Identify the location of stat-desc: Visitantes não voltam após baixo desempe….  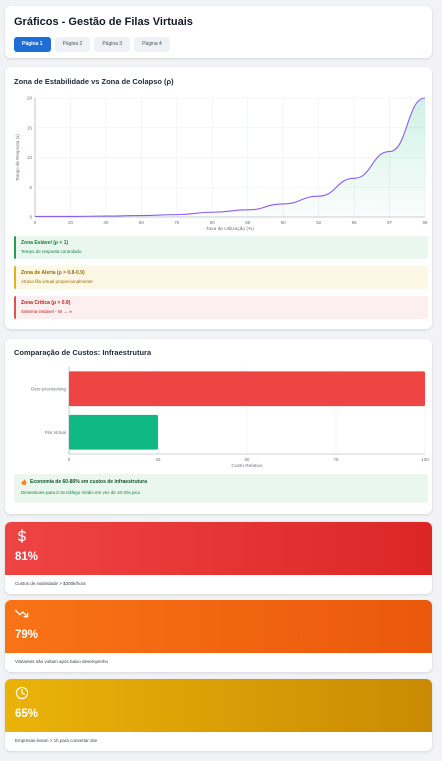
(61, 661).